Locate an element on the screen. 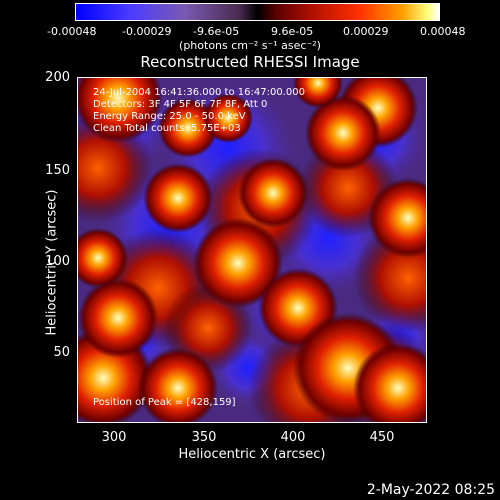  y-tick-label: 200 is located at coordinates (57, 77).